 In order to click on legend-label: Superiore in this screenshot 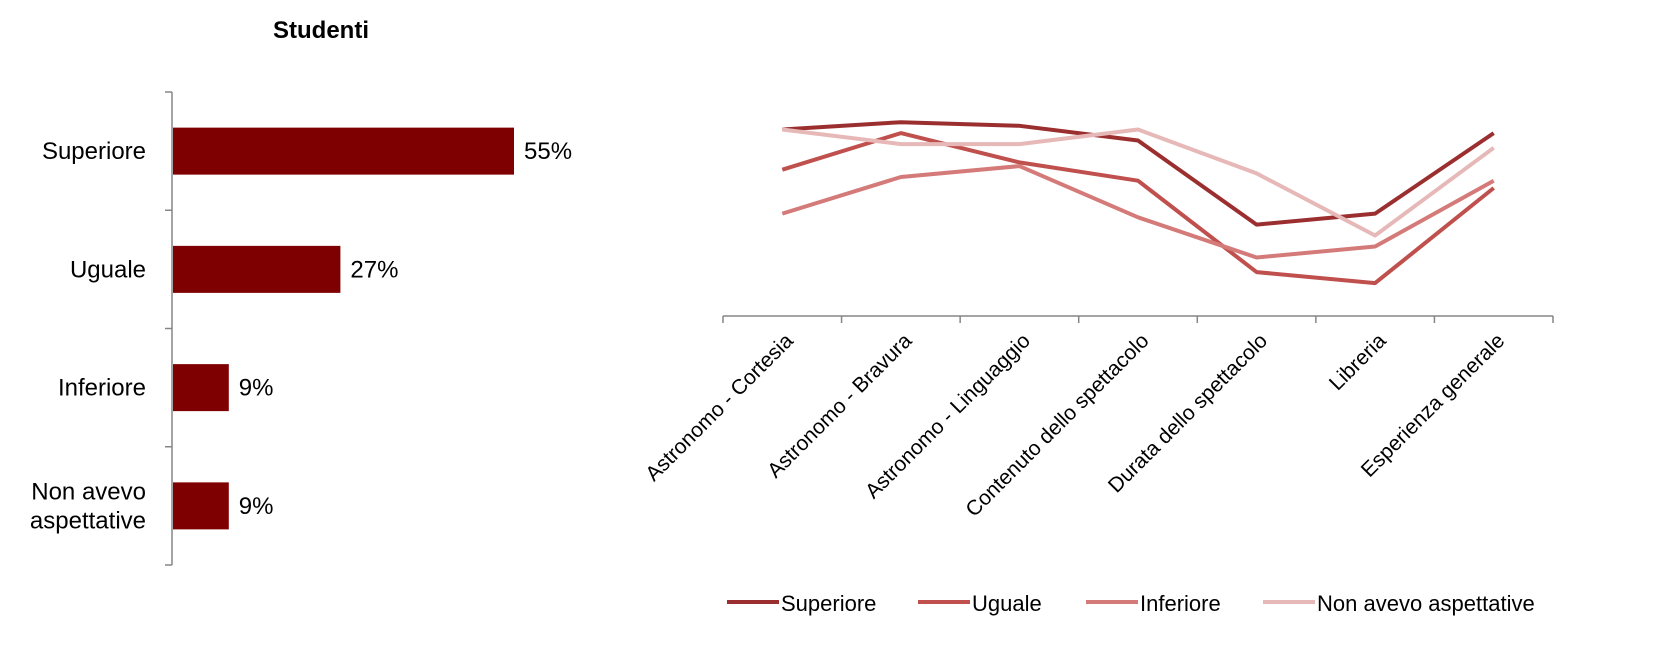, I will do `click(828, 603)`.